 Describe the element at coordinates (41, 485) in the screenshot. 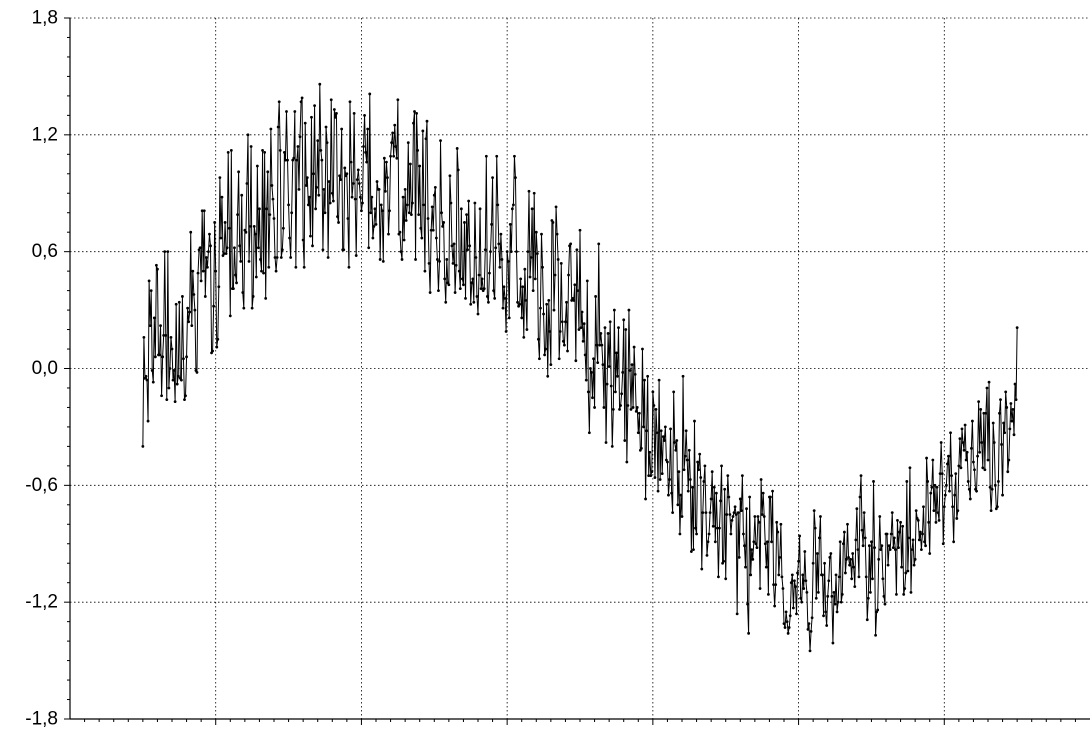

I see `y-tick-label: -0,6` at that location.